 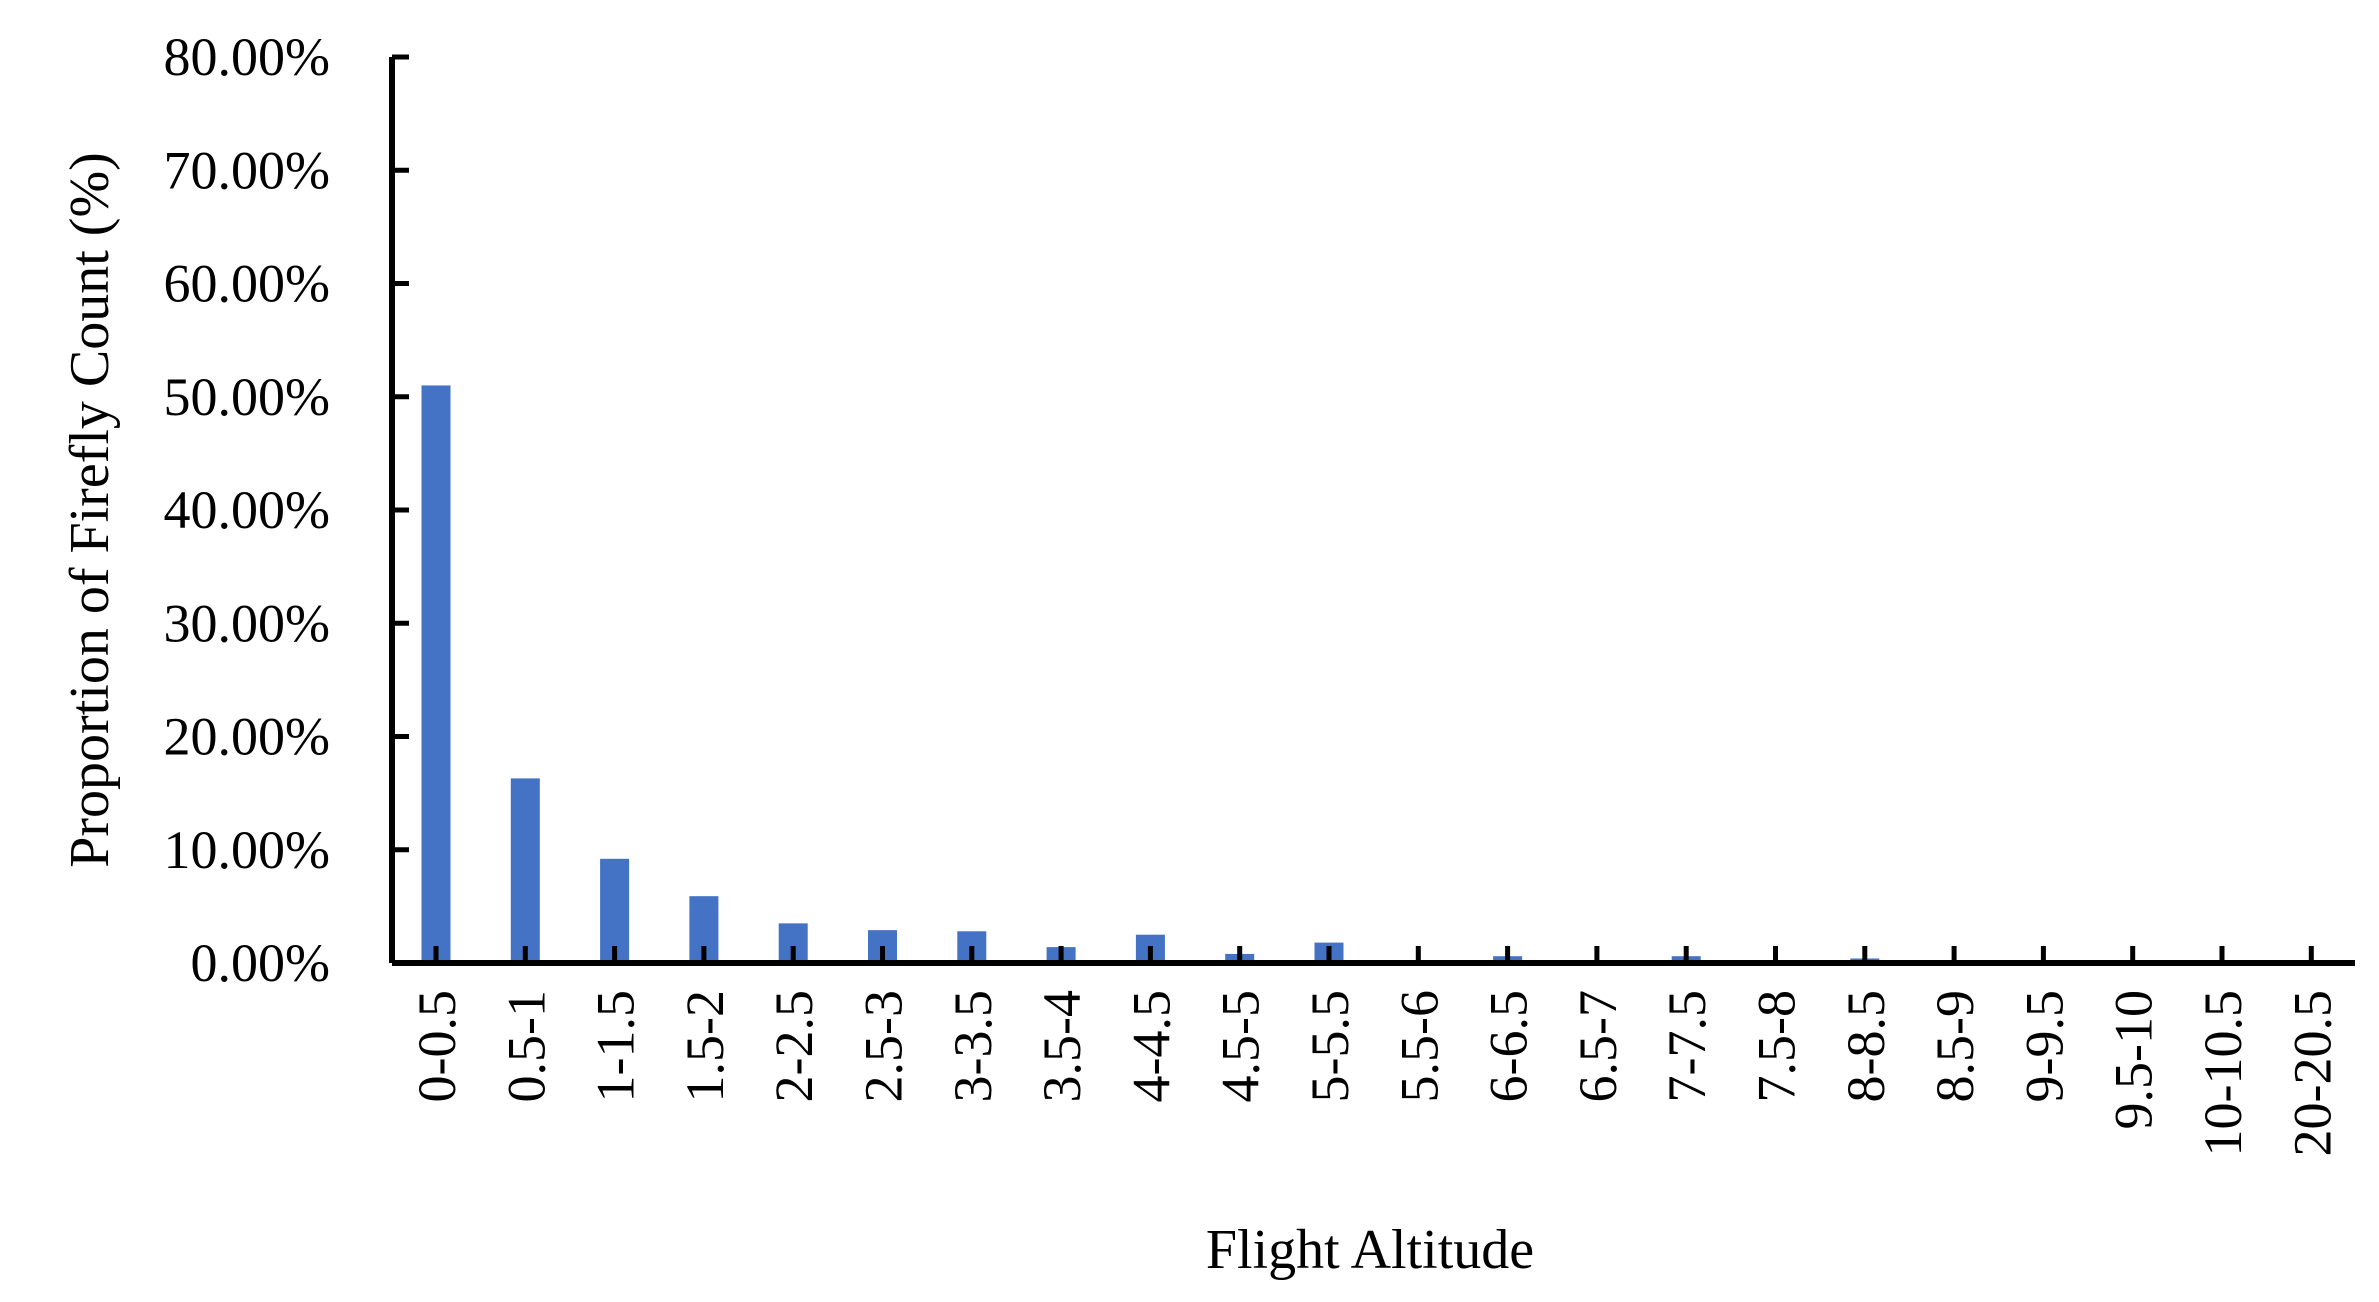 What do you see at coordinates (247, 284) in the screenshot?
I see `y-tick-label: 60.00%` at bounding box center [247, 284].